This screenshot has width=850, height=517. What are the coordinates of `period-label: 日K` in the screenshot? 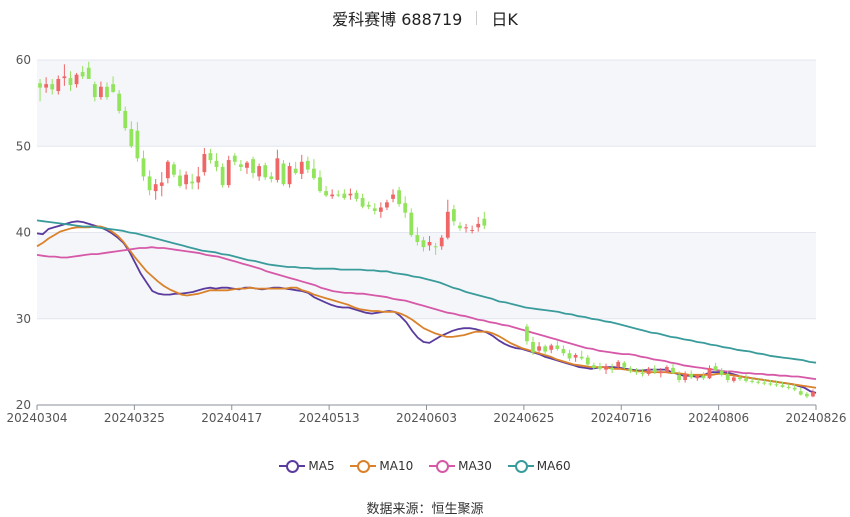 It's located at (504, 19).